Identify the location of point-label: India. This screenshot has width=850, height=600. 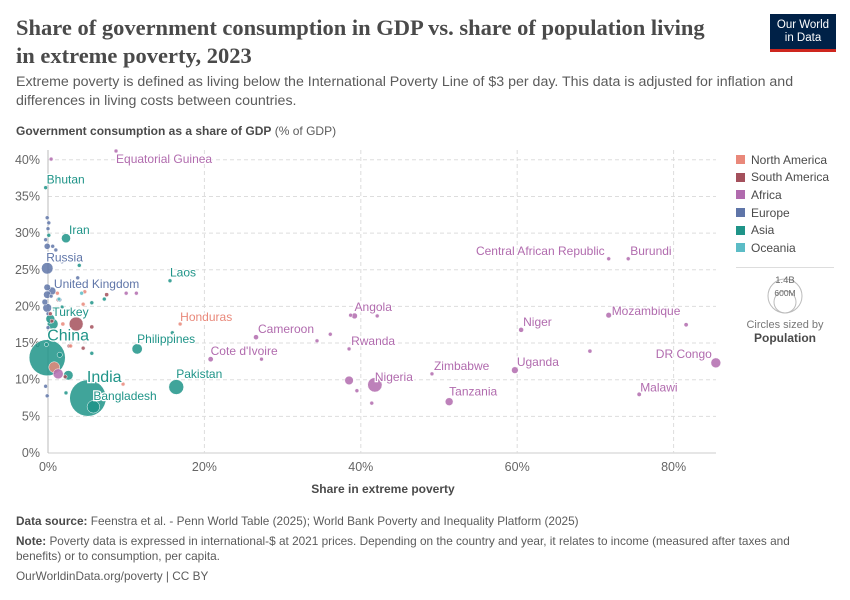
(104, 377).